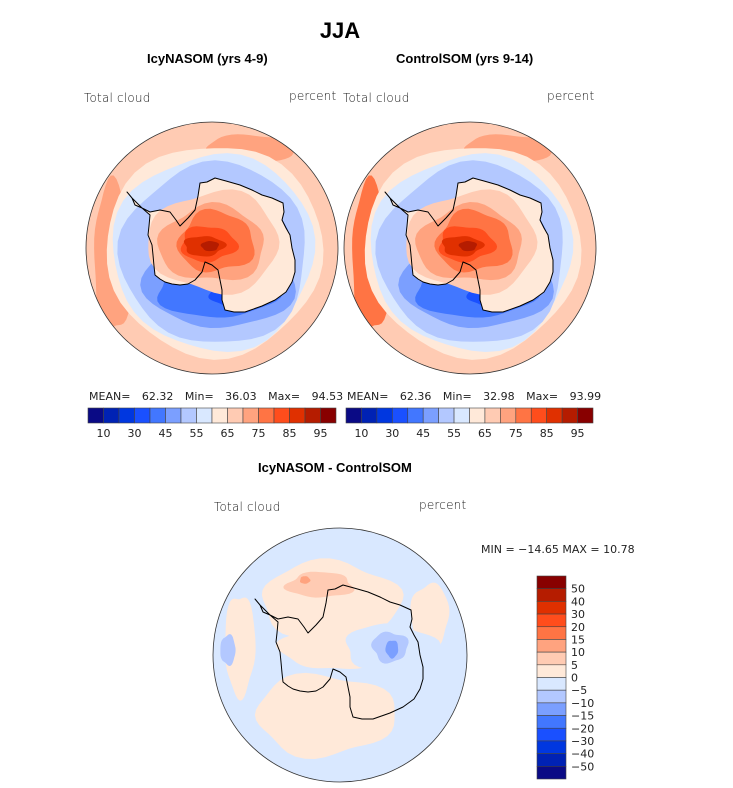  I want to click on panel3-stats: MIN = −14.65 MAX = 10.78, so click(558, 549).